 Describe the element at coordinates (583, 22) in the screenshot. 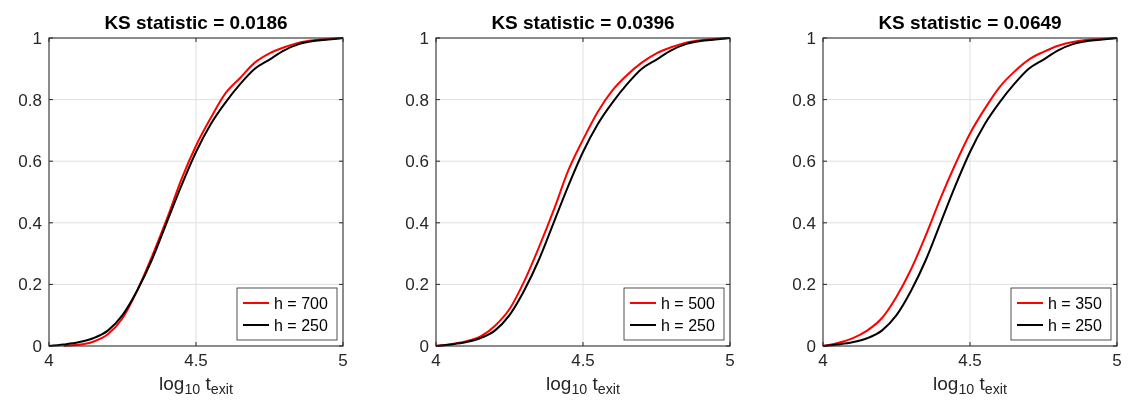

I see `chart-title: KS statistic = 0.0396` at that location.